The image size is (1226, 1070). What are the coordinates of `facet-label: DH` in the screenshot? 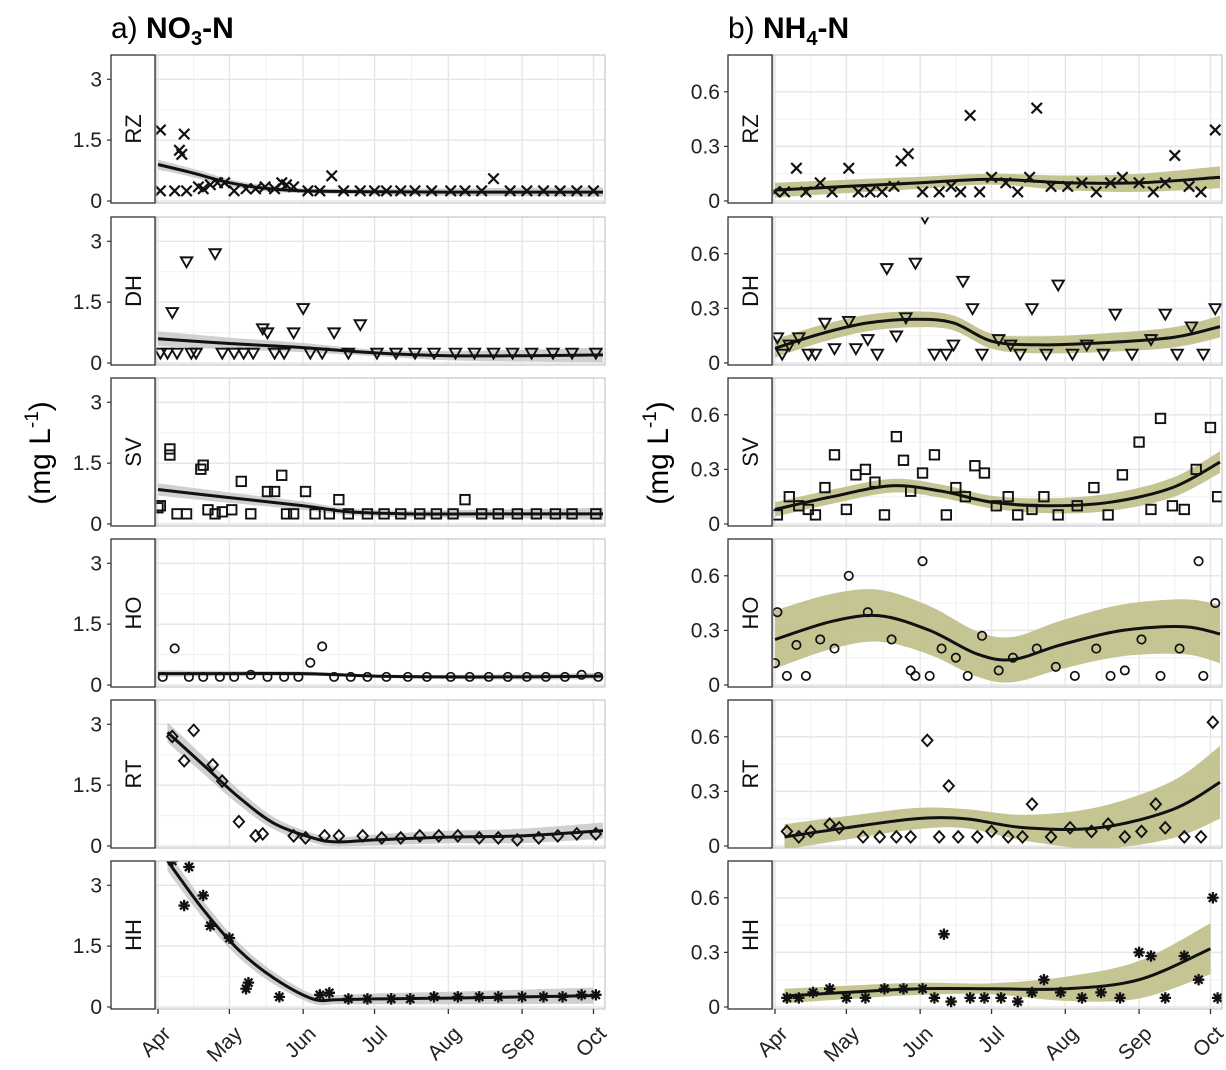 It's located at (133, 291).